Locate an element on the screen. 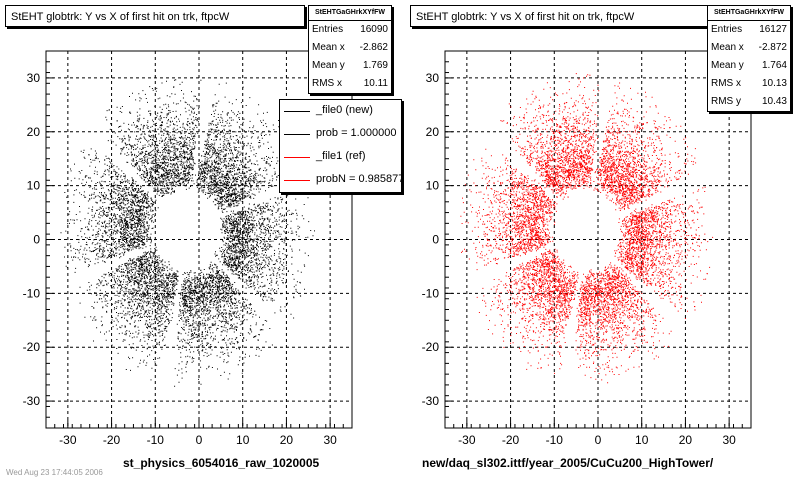 The width and height of the screenshot is (800, 480). legend-entry: _file1 (ref) is located at coordinates (340, 157).